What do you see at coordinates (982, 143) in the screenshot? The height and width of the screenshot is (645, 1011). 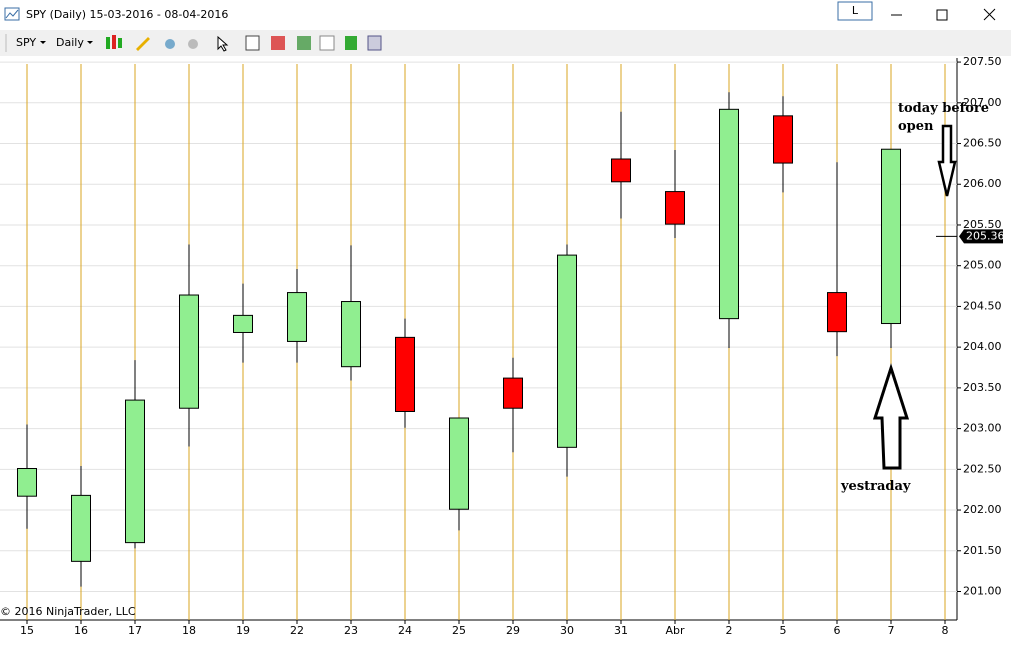 I see `y-tick-label: 206.50` at bounding box center [982, 143].